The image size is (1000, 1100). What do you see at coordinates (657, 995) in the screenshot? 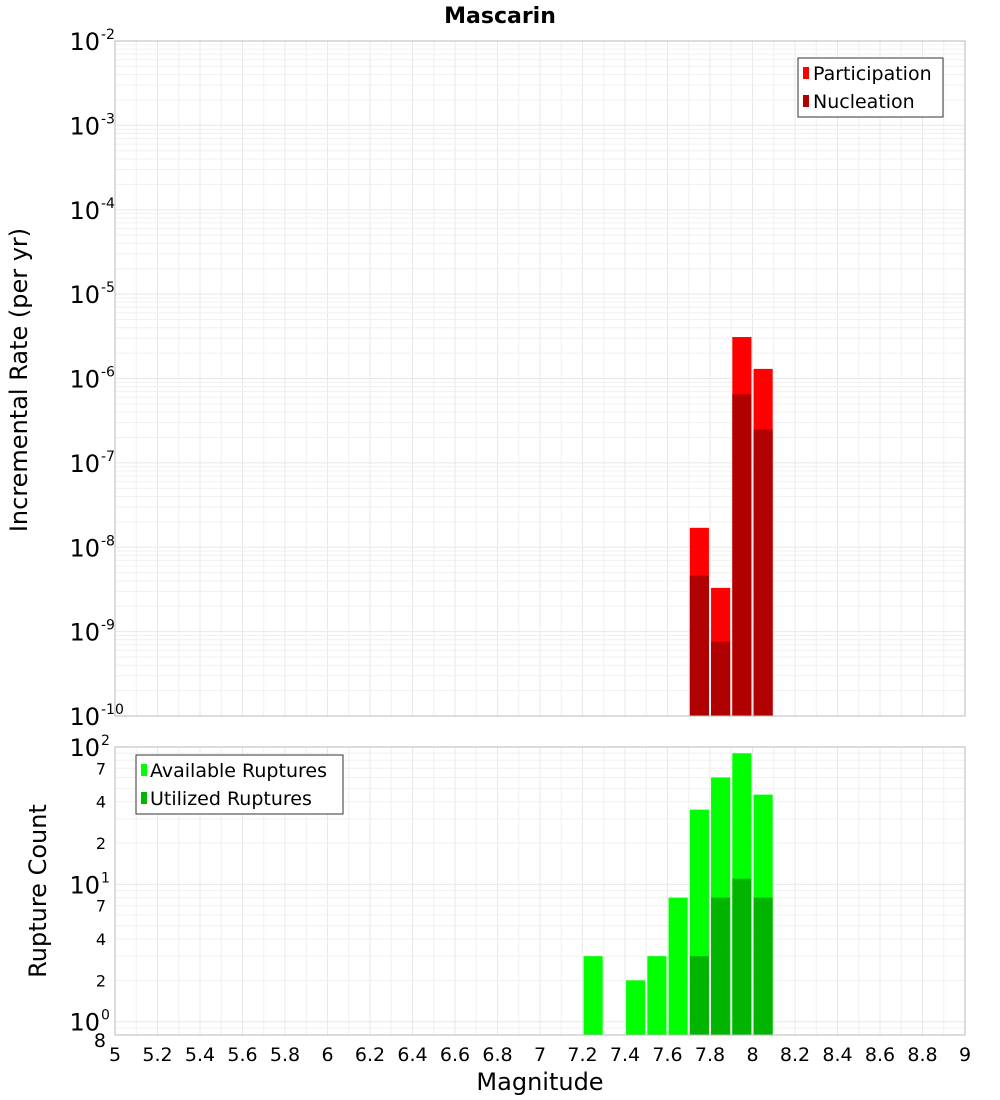
I see `bar-available-ruptures-7.55` at bounding box center [657, 995].